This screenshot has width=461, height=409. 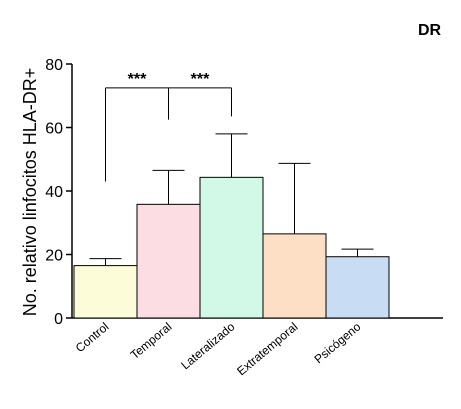 What do you see at coordinates (151, 341) in the screenshot?
I see `category-label: Temporal` at bounding box center [151, 341].